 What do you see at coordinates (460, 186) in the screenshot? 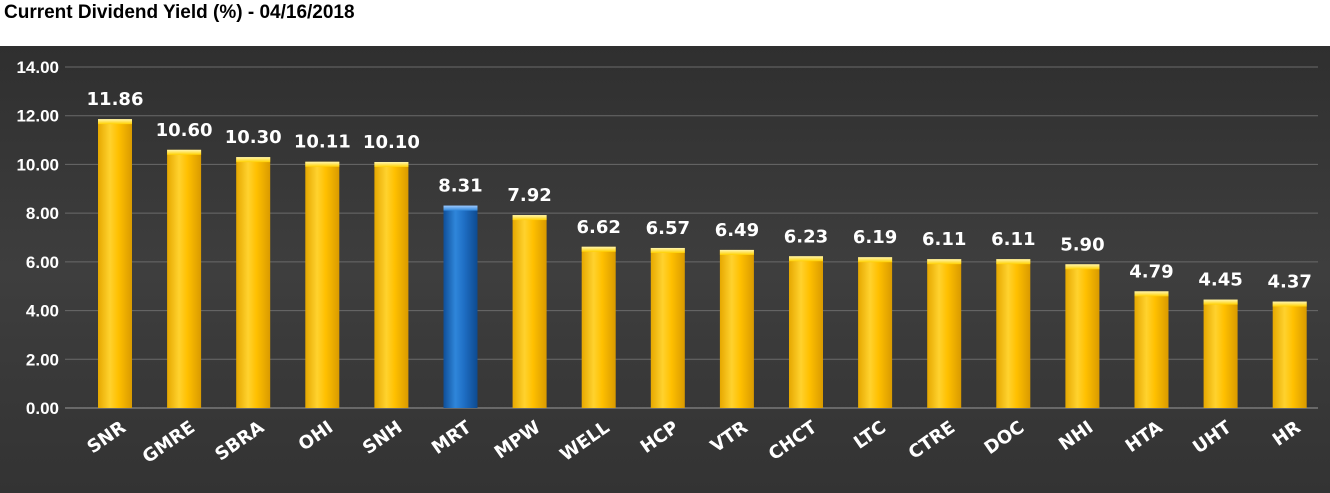
I see `data-label: 8.31` at bounding box center [460, 186].